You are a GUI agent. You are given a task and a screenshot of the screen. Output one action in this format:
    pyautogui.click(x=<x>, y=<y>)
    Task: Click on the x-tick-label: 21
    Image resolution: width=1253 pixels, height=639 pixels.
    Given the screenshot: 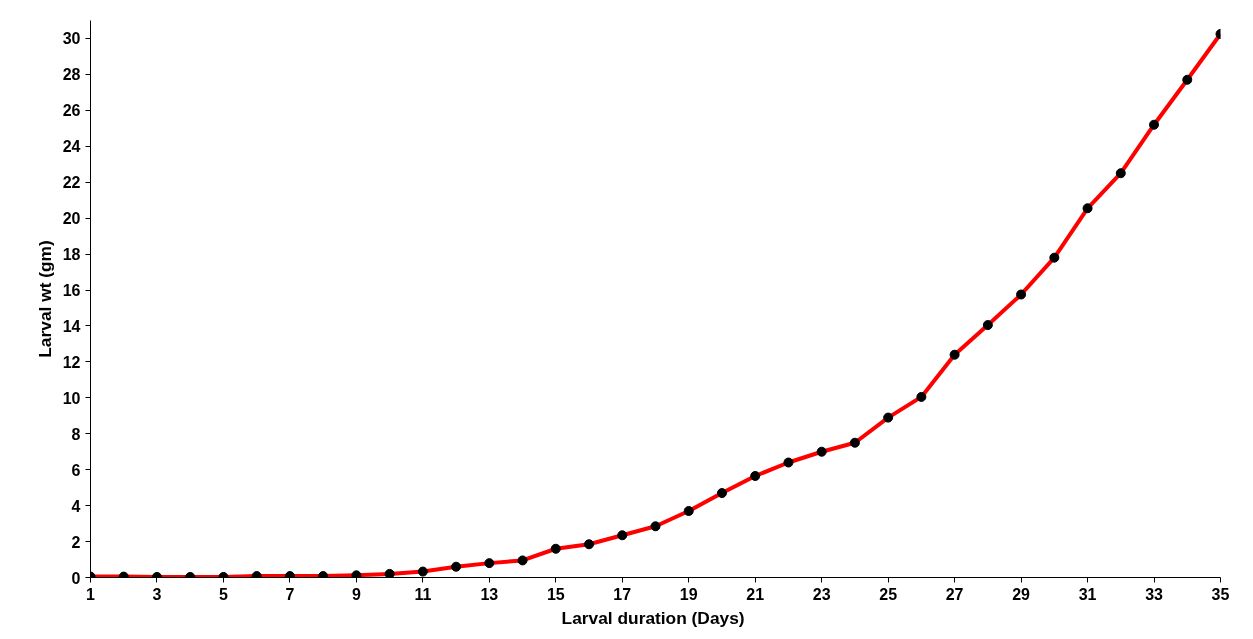 What is the action you would take?
    pyautogui.click(x=755, y=594)
    